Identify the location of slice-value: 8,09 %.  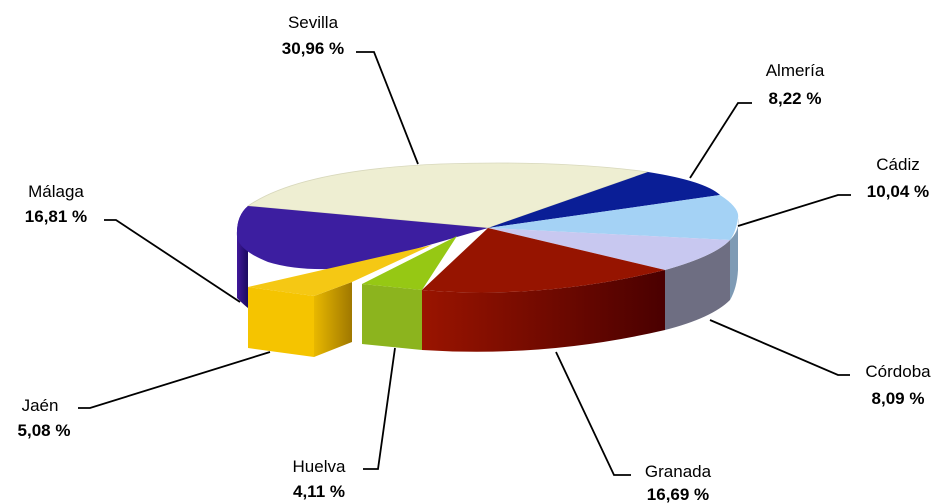
(898, 398).